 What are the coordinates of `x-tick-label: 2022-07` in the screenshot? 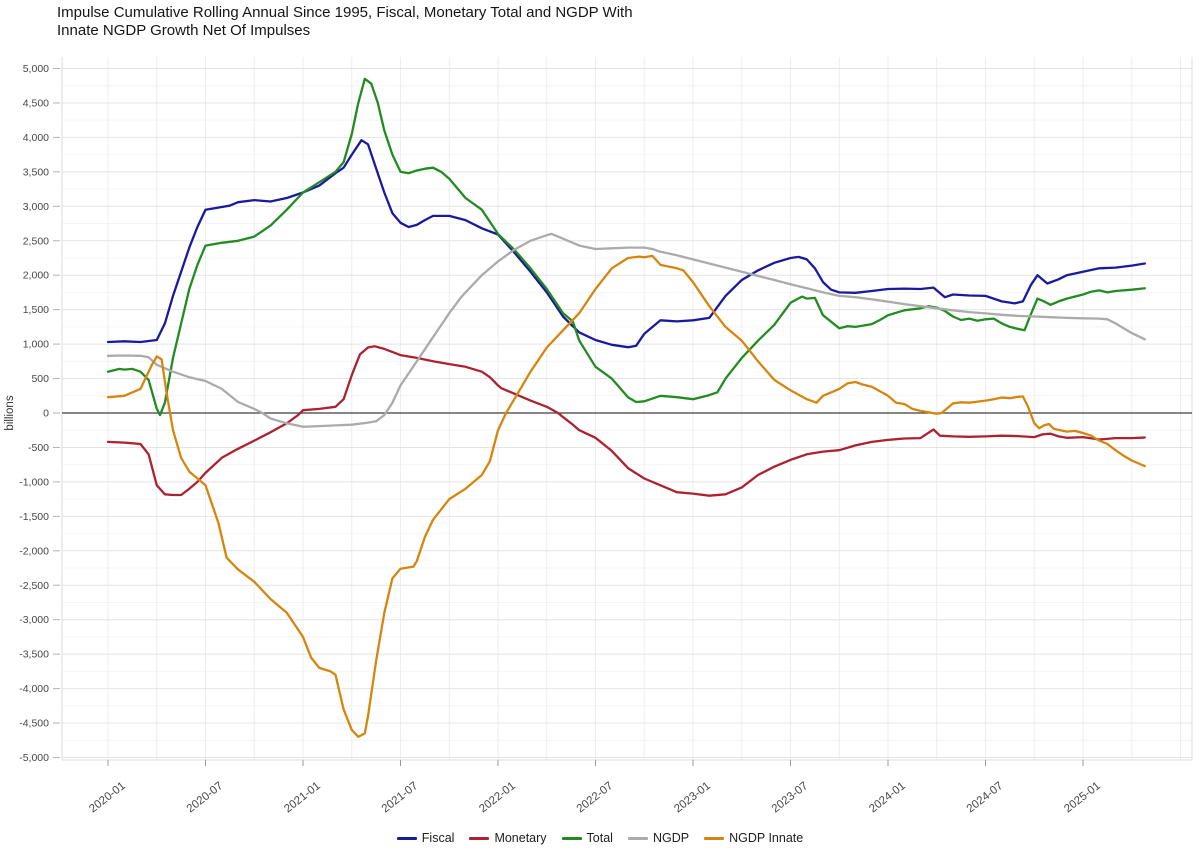 It's located at (595, 797).